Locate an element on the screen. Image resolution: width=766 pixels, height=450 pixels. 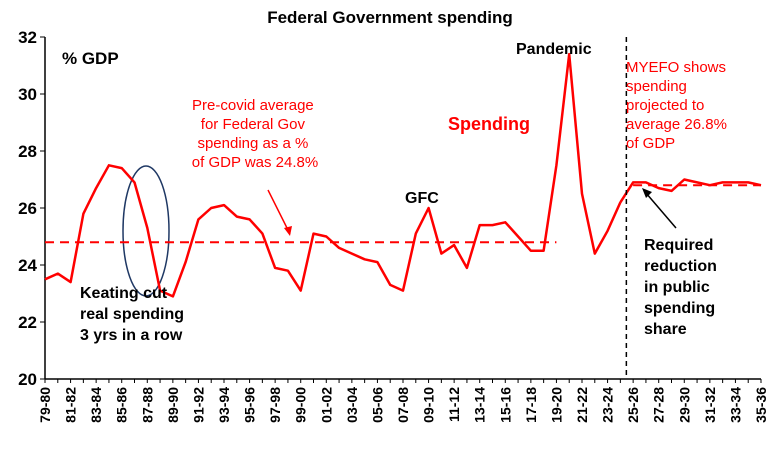
required-line-3: in public is located at coordinates (677, 287).